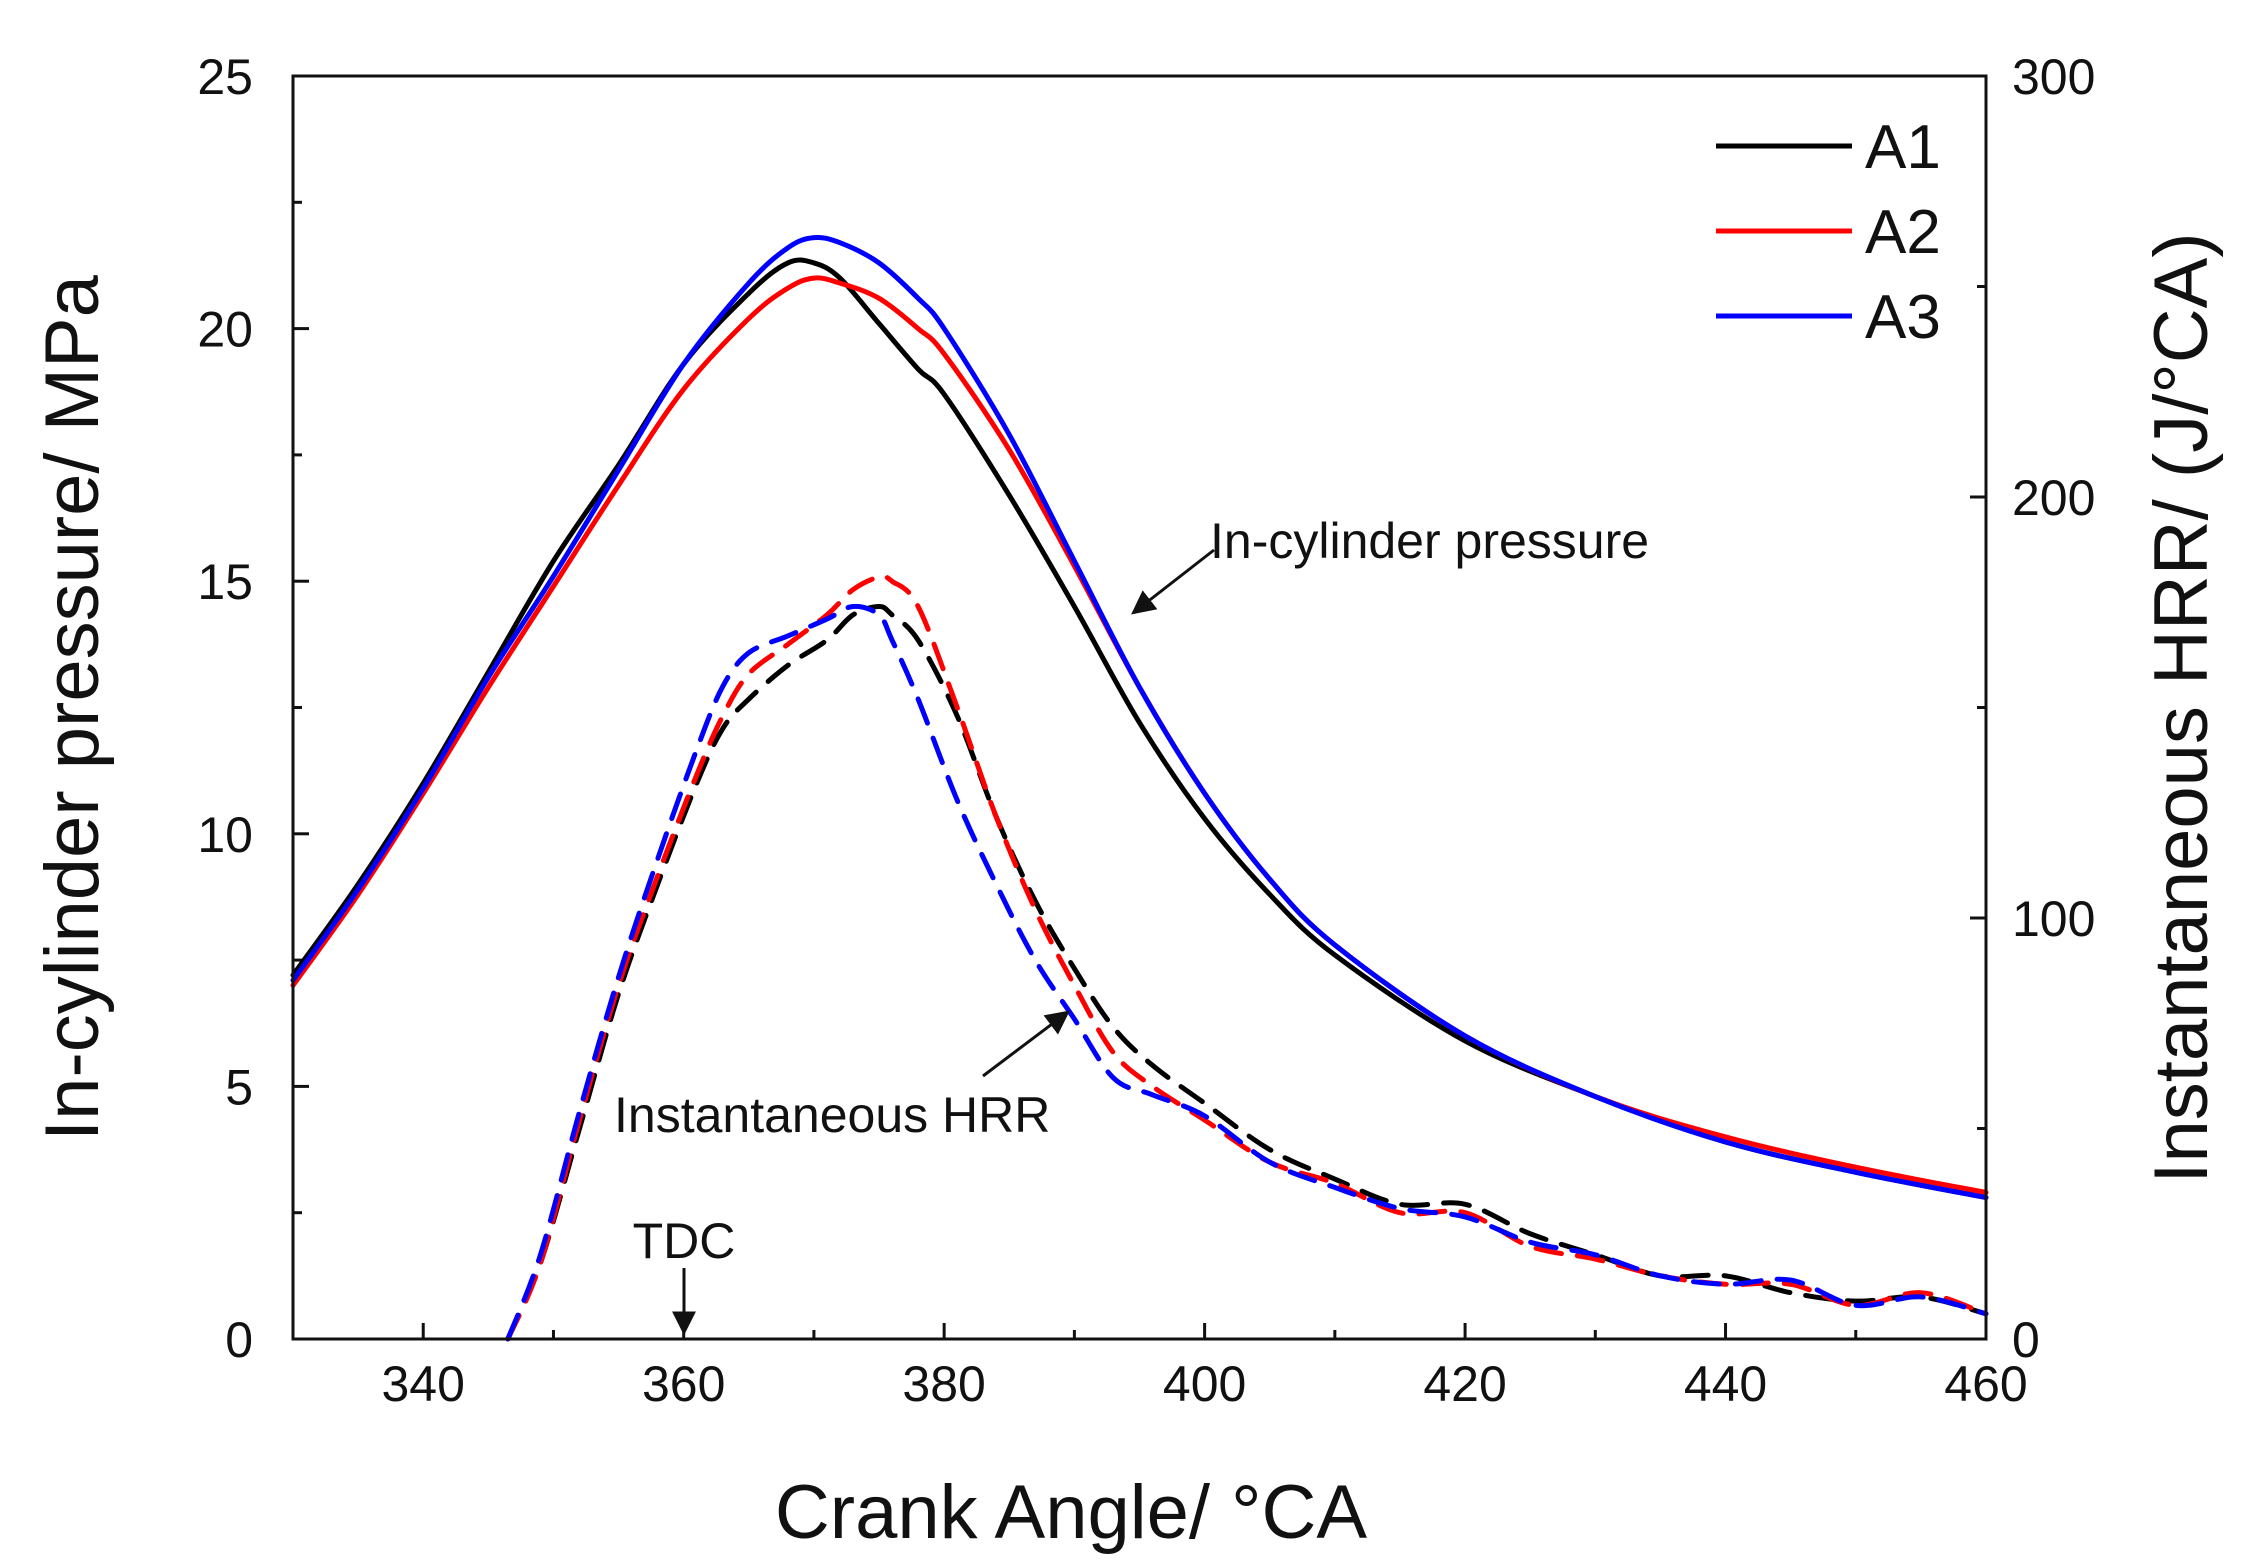 This screenshot has height=1568, width=2261. What do you see at coordinates (683, 1384) in the screenshot?
I see `x-tick-label: 360` at bounding box center [683, 1384].